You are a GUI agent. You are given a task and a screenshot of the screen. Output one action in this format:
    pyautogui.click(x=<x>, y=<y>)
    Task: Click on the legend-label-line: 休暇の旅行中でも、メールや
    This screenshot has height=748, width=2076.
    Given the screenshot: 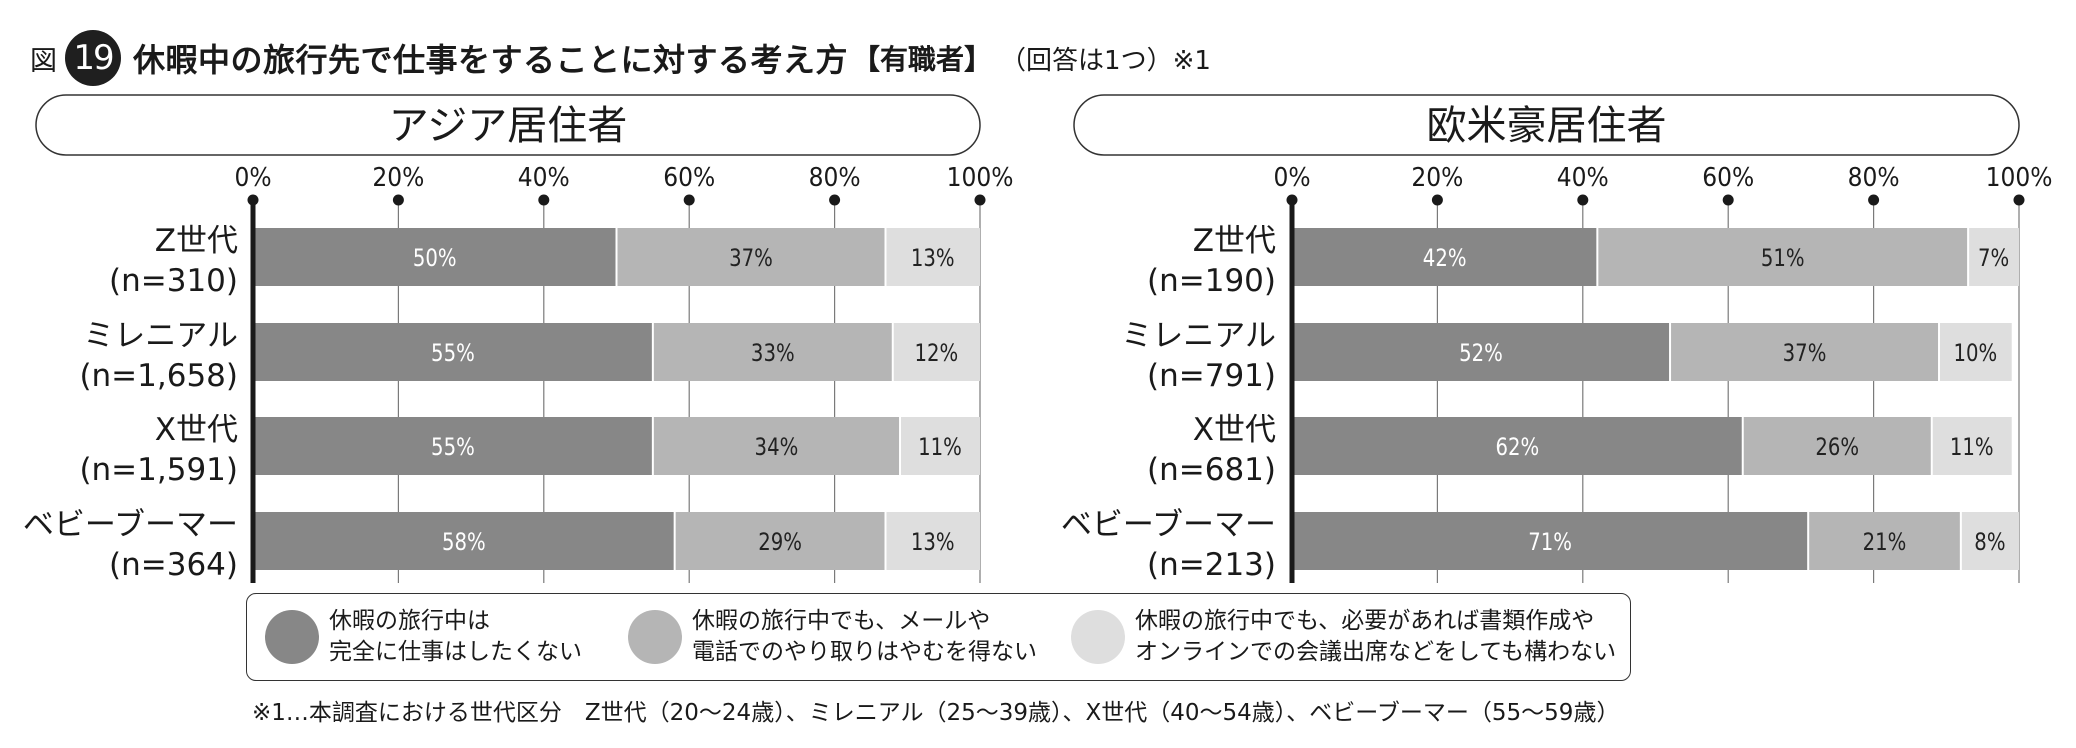 What is the action you would take?
    pyautogui.click(x=841, y=621)
    